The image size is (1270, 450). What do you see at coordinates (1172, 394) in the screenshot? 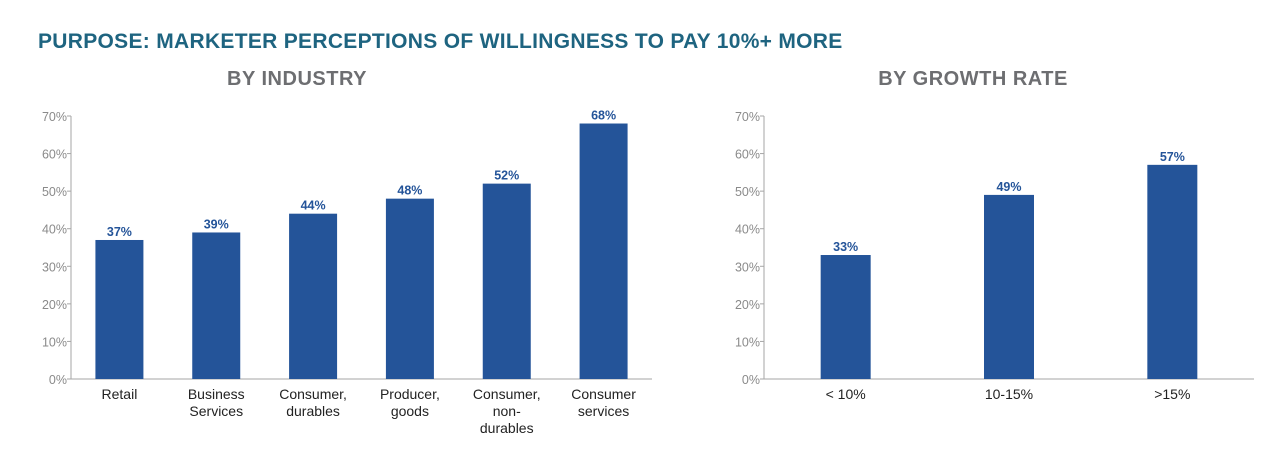
I see `x-category-label: >15%` at bounding box center [1172, 394].